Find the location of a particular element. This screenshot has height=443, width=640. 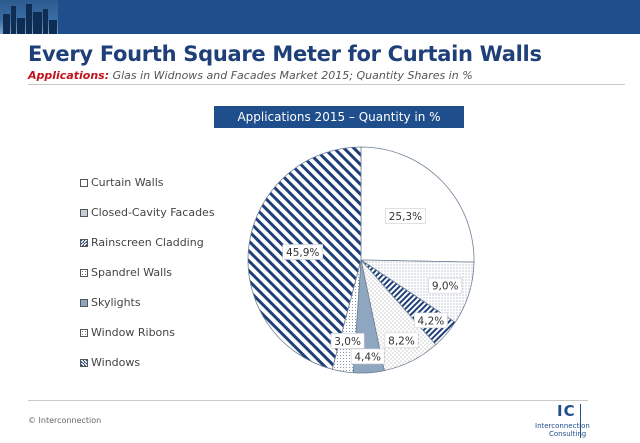

data-label-curtain-walls: 25,3% is located at coordinates (405, 217).